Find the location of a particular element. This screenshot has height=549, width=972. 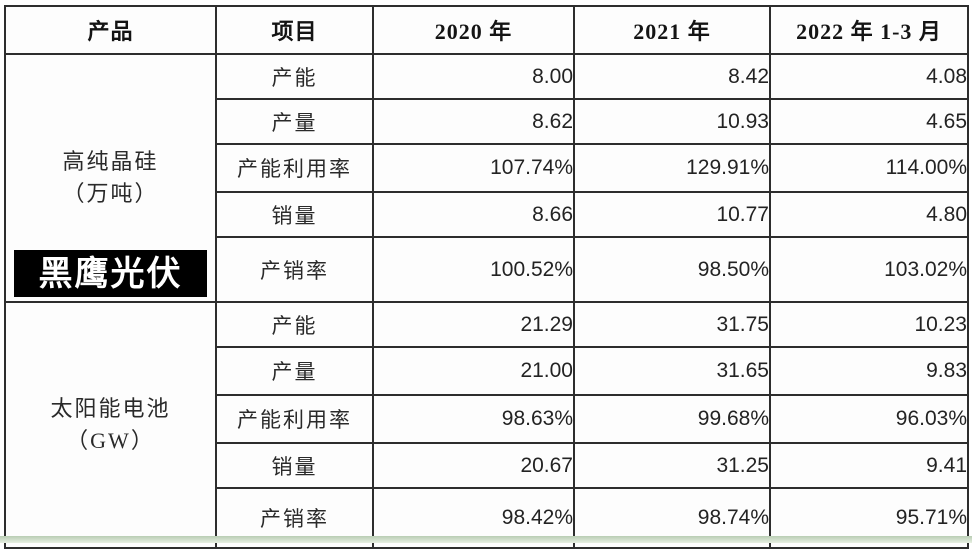

value-2020: 20.67 is located at coordinates (473, 465).